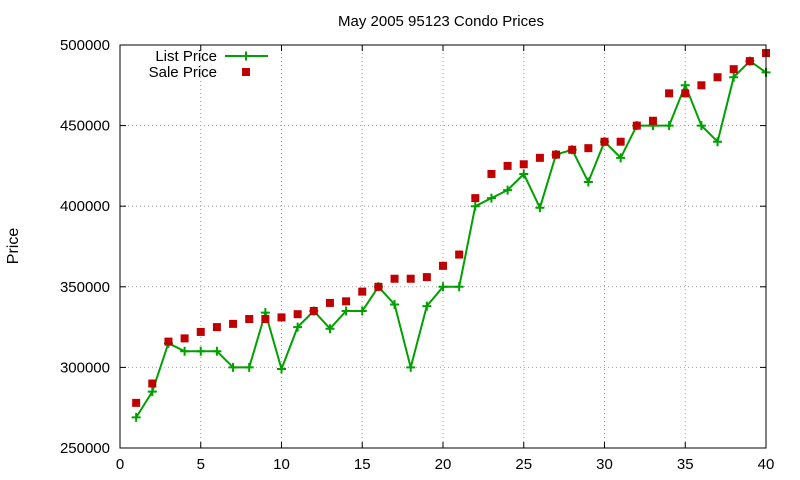  I want to click on x-tick-label: 30, so click(604, 464).